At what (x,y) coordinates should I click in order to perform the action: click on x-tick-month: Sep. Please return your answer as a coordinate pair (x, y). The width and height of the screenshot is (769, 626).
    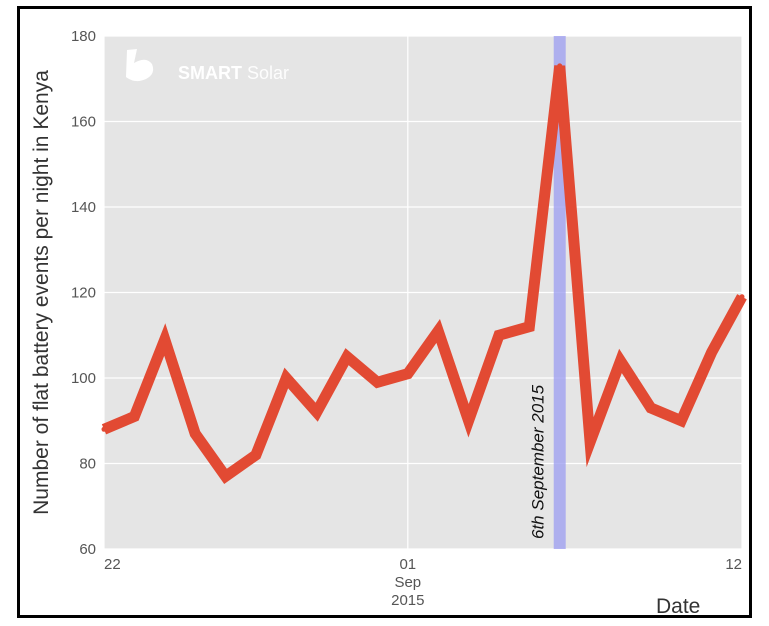
    Looking at the image, I should click on (407, 582).